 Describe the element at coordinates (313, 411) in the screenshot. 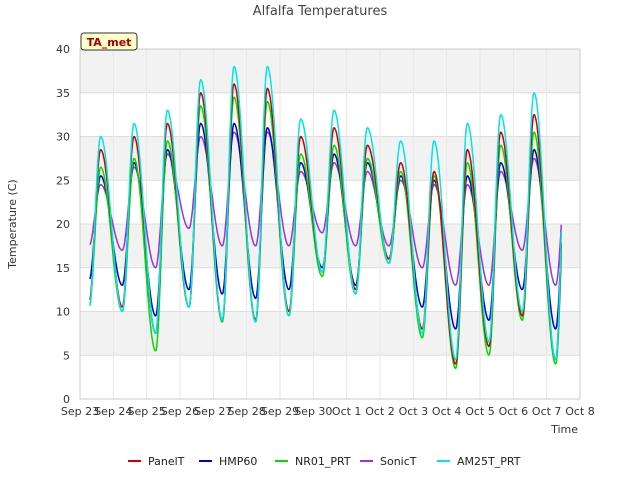

I see `x-tick-label: Sep 30` at that location.